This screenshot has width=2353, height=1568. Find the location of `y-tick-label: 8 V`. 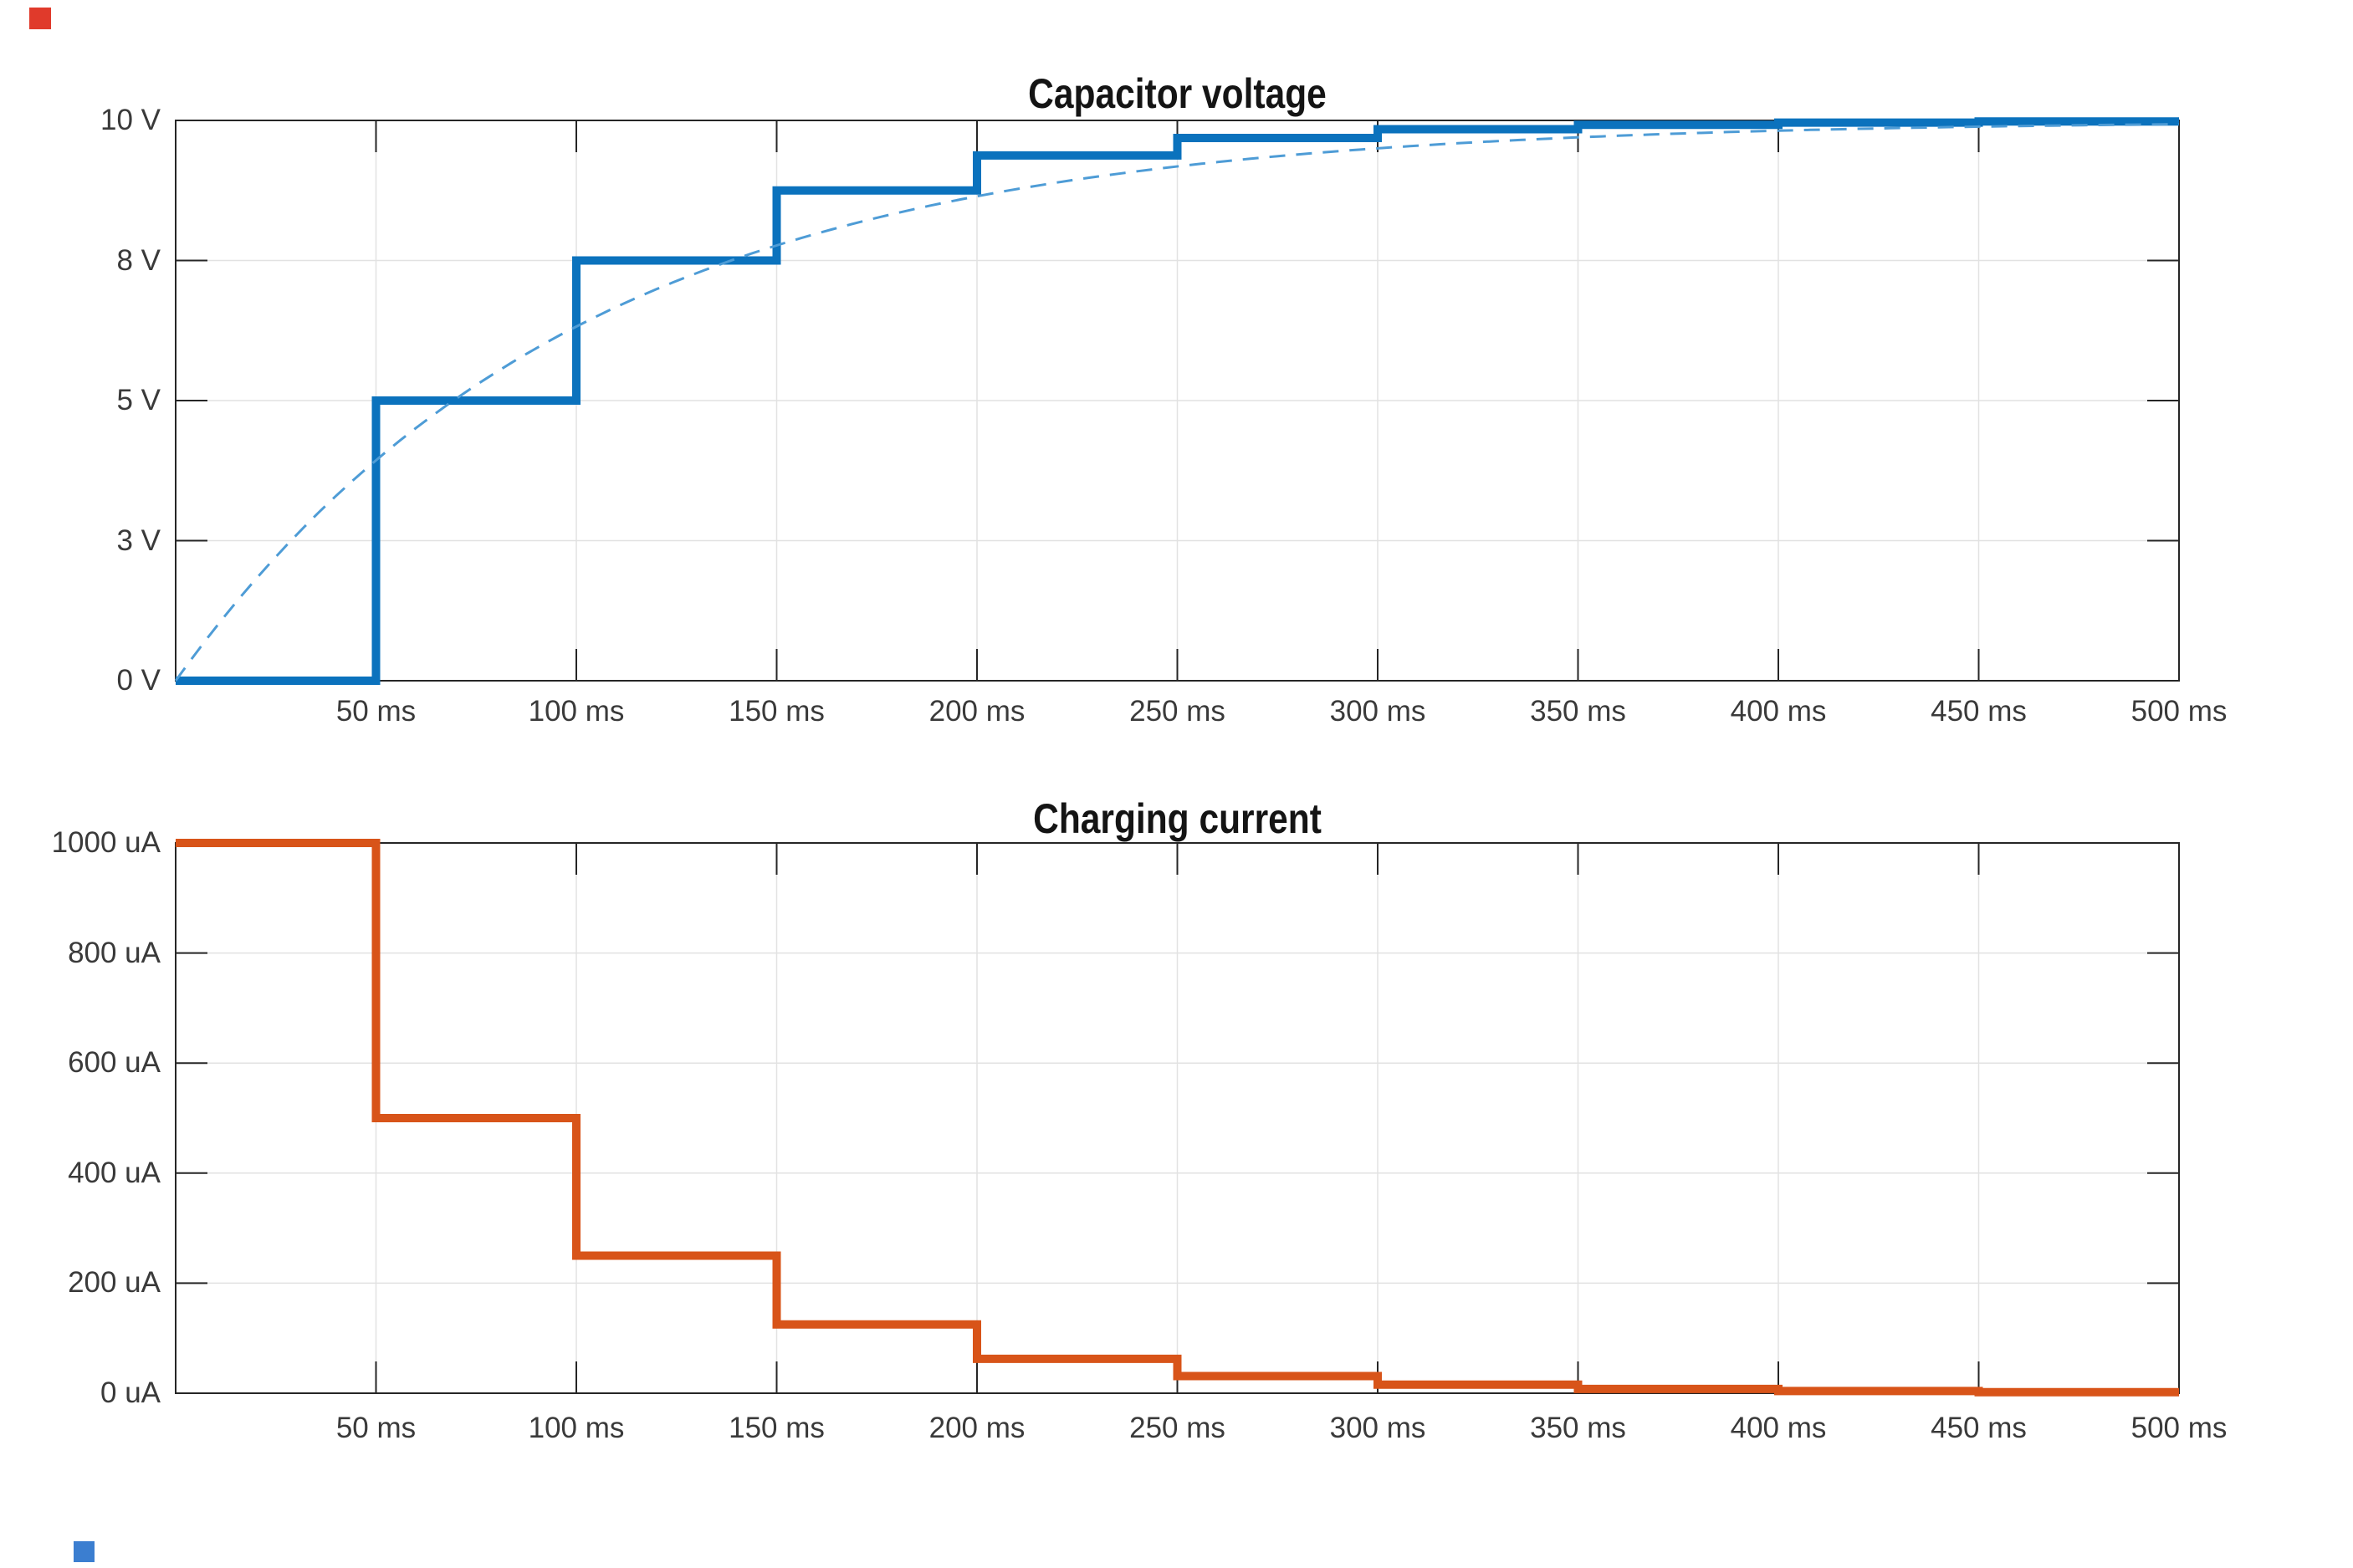

y-tick-label: 8 V is located at coordinates (138, 260).